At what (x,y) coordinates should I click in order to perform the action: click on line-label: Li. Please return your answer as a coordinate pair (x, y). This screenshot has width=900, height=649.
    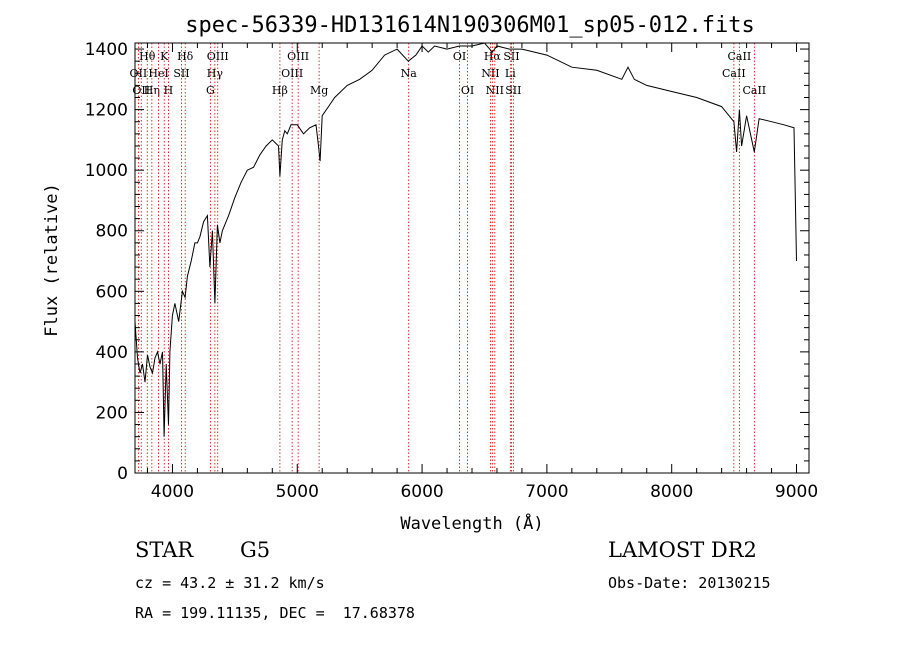
    Looking at the image, I should click on (510, 73).